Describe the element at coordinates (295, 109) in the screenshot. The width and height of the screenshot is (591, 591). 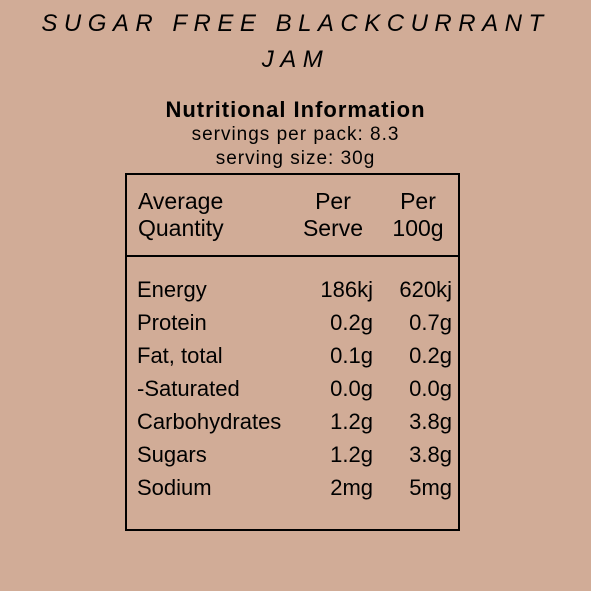
I see `nutrition-heading: Nutritional Information` at that location.